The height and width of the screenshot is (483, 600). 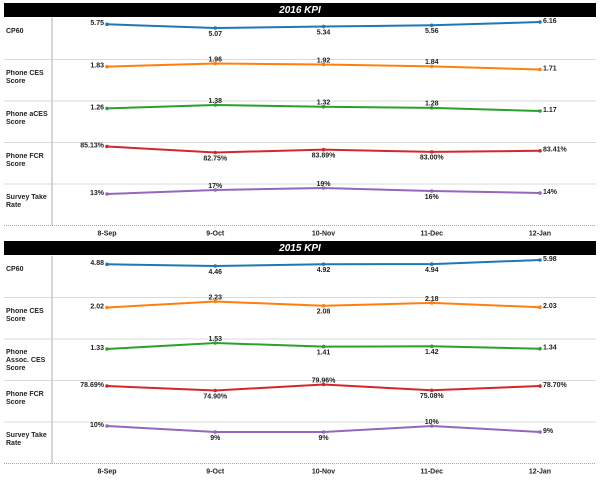 I want to click on value-label: 14%, so click(x=550, y=192).